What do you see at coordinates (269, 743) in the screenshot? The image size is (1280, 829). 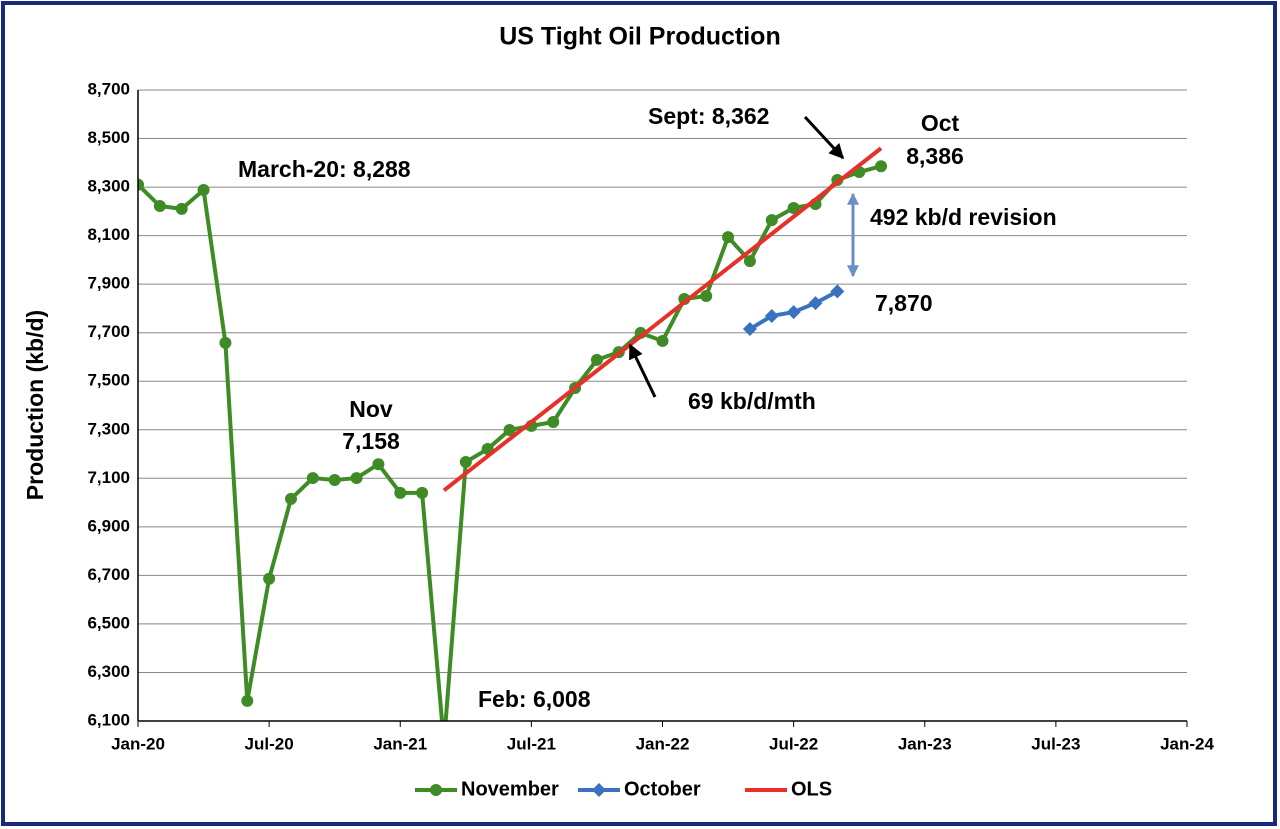 I see `x-tick-label: Jul-20` at bounding box center [269, 743].